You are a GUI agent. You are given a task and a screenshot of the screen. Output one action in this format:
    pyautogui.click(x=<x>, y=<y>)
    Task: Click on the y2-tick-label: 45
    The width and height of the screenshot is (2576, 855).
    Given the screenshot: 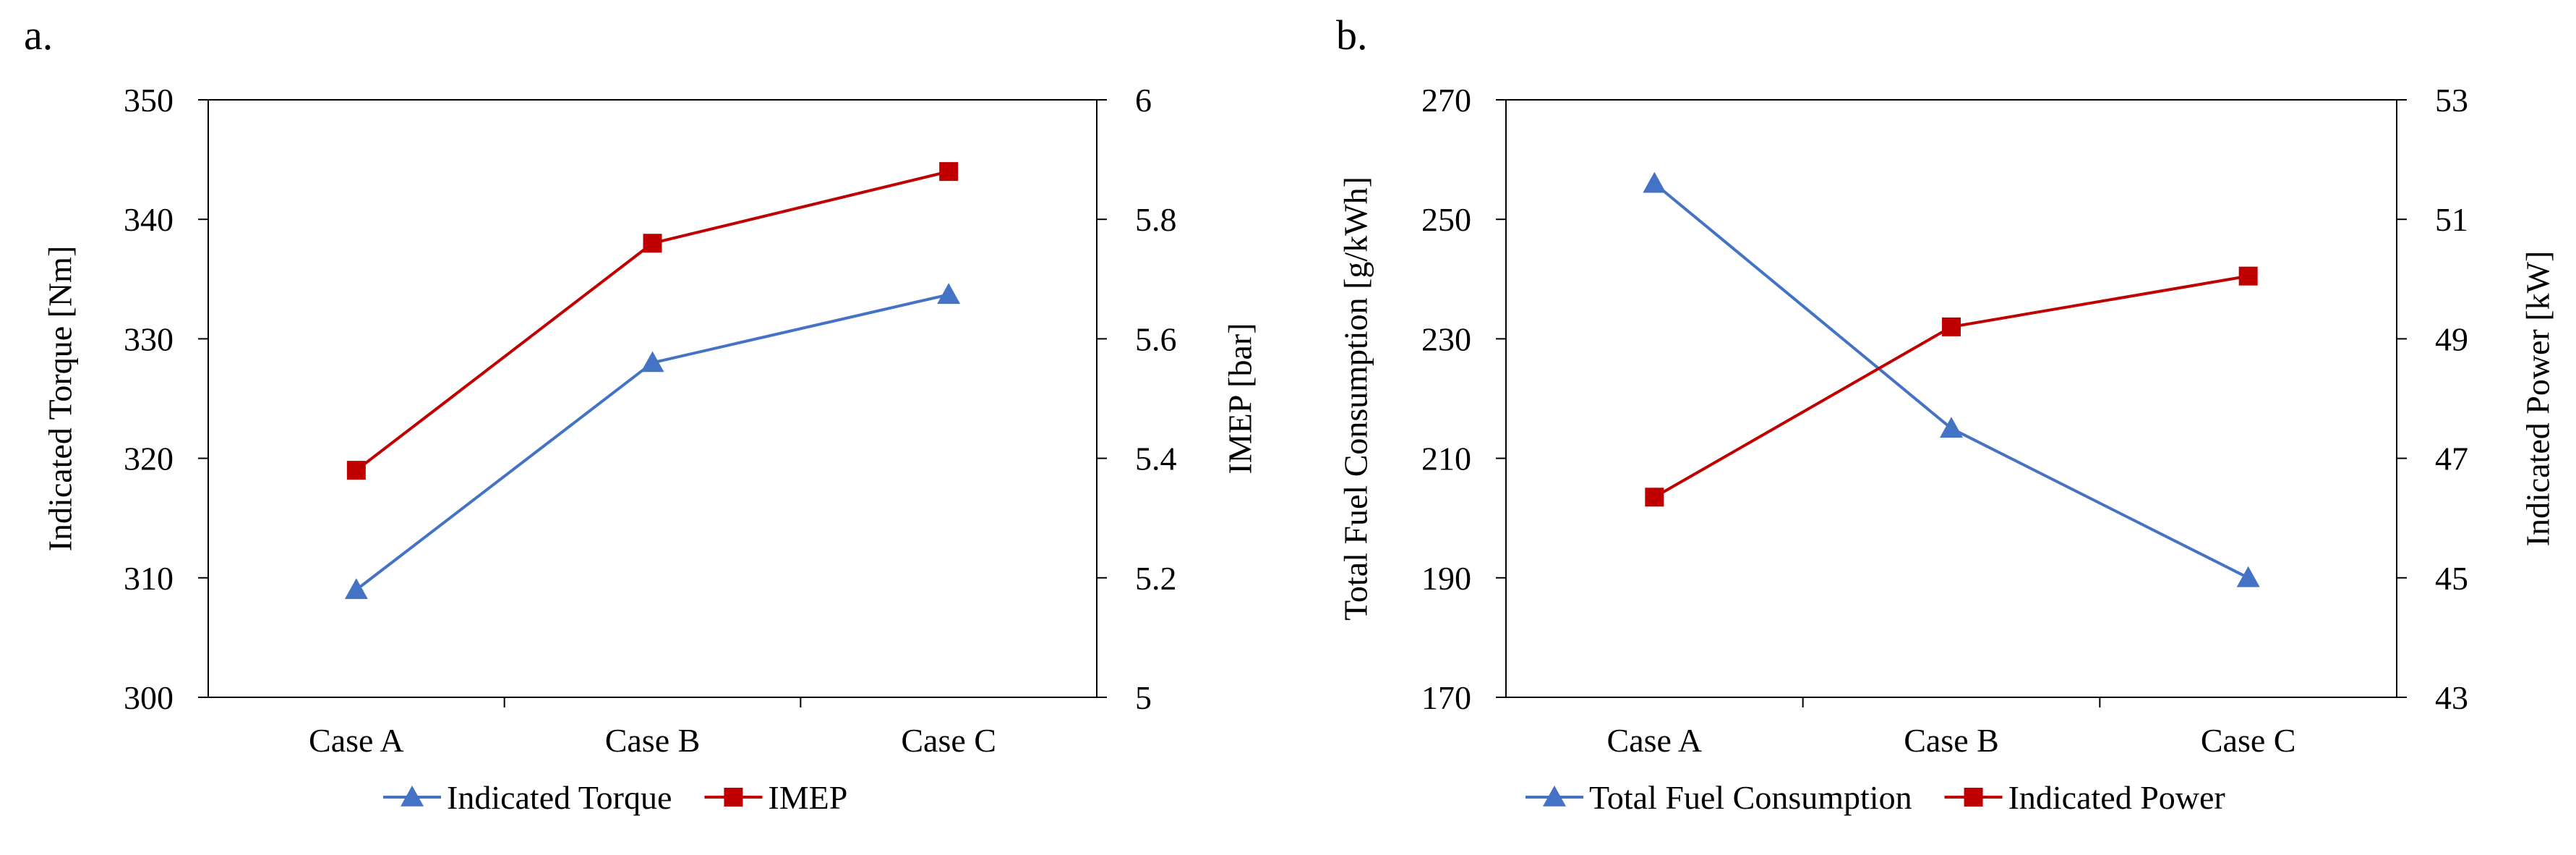 What is the action you would take?
    pyautogui.click(x=2451, y=579)
    